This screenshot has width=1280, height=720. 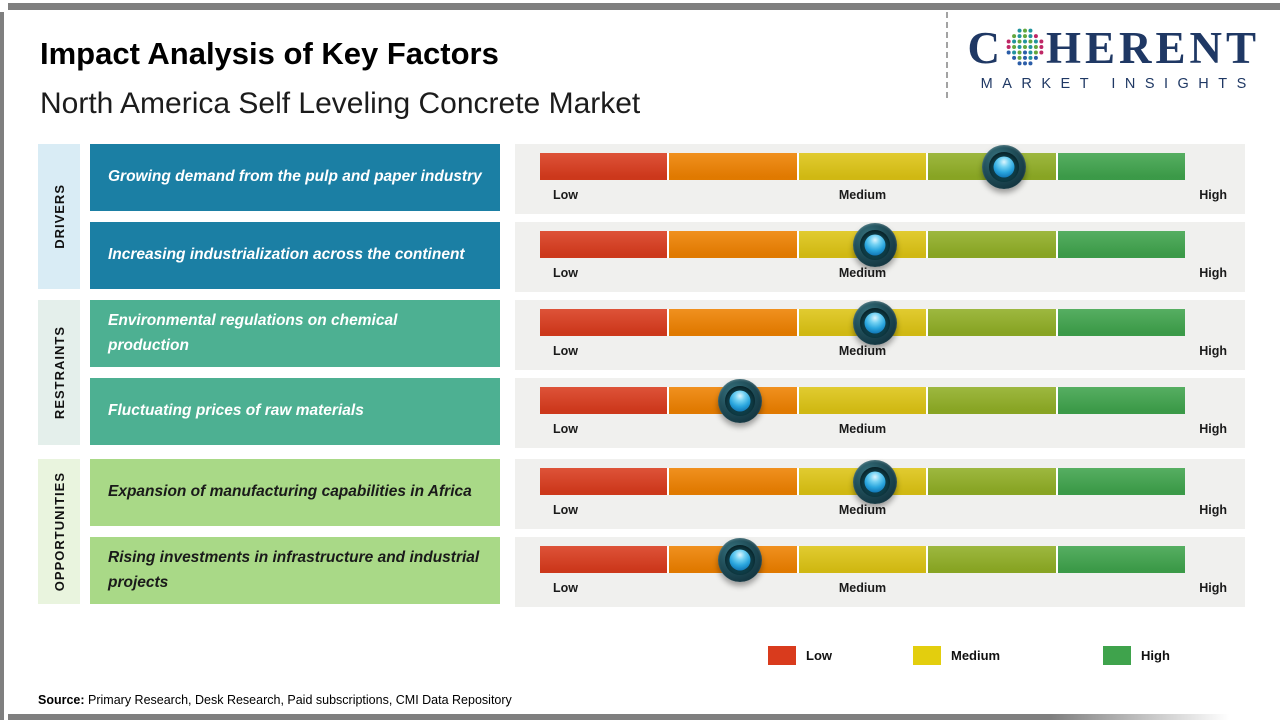 I want to click on logo-tagline: MARKET INSIGHTS, so click(x=1118, y=84).